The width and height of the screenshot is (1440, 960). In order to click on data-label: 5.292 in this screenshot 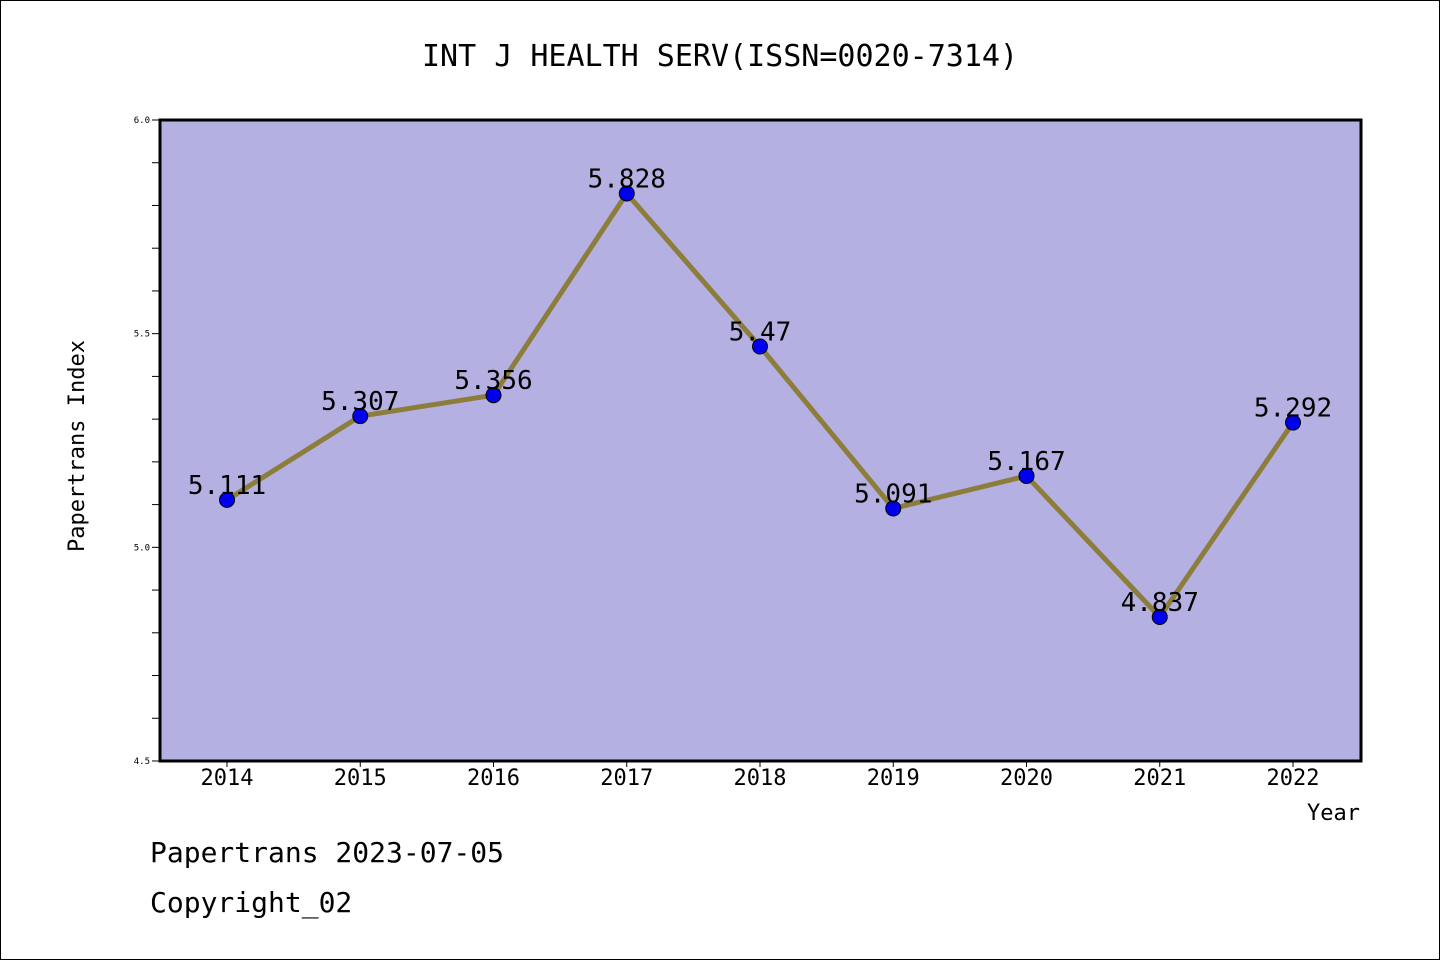, I will do `click(1293, 409)`.